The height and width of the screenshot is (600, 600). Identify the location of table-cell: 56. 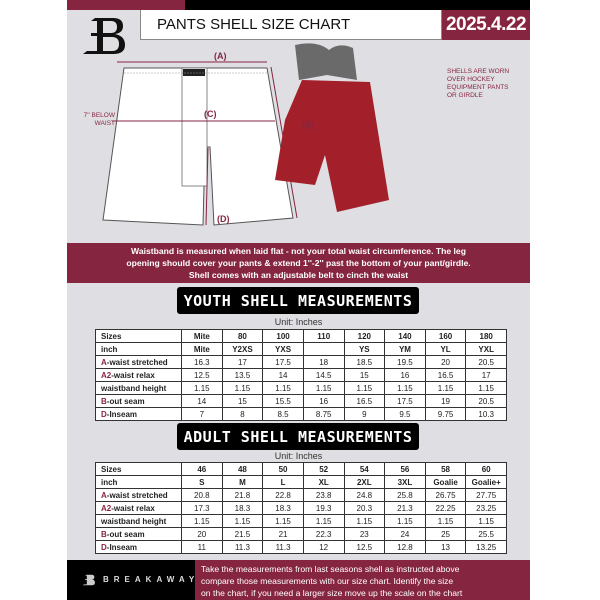
(405, 469).